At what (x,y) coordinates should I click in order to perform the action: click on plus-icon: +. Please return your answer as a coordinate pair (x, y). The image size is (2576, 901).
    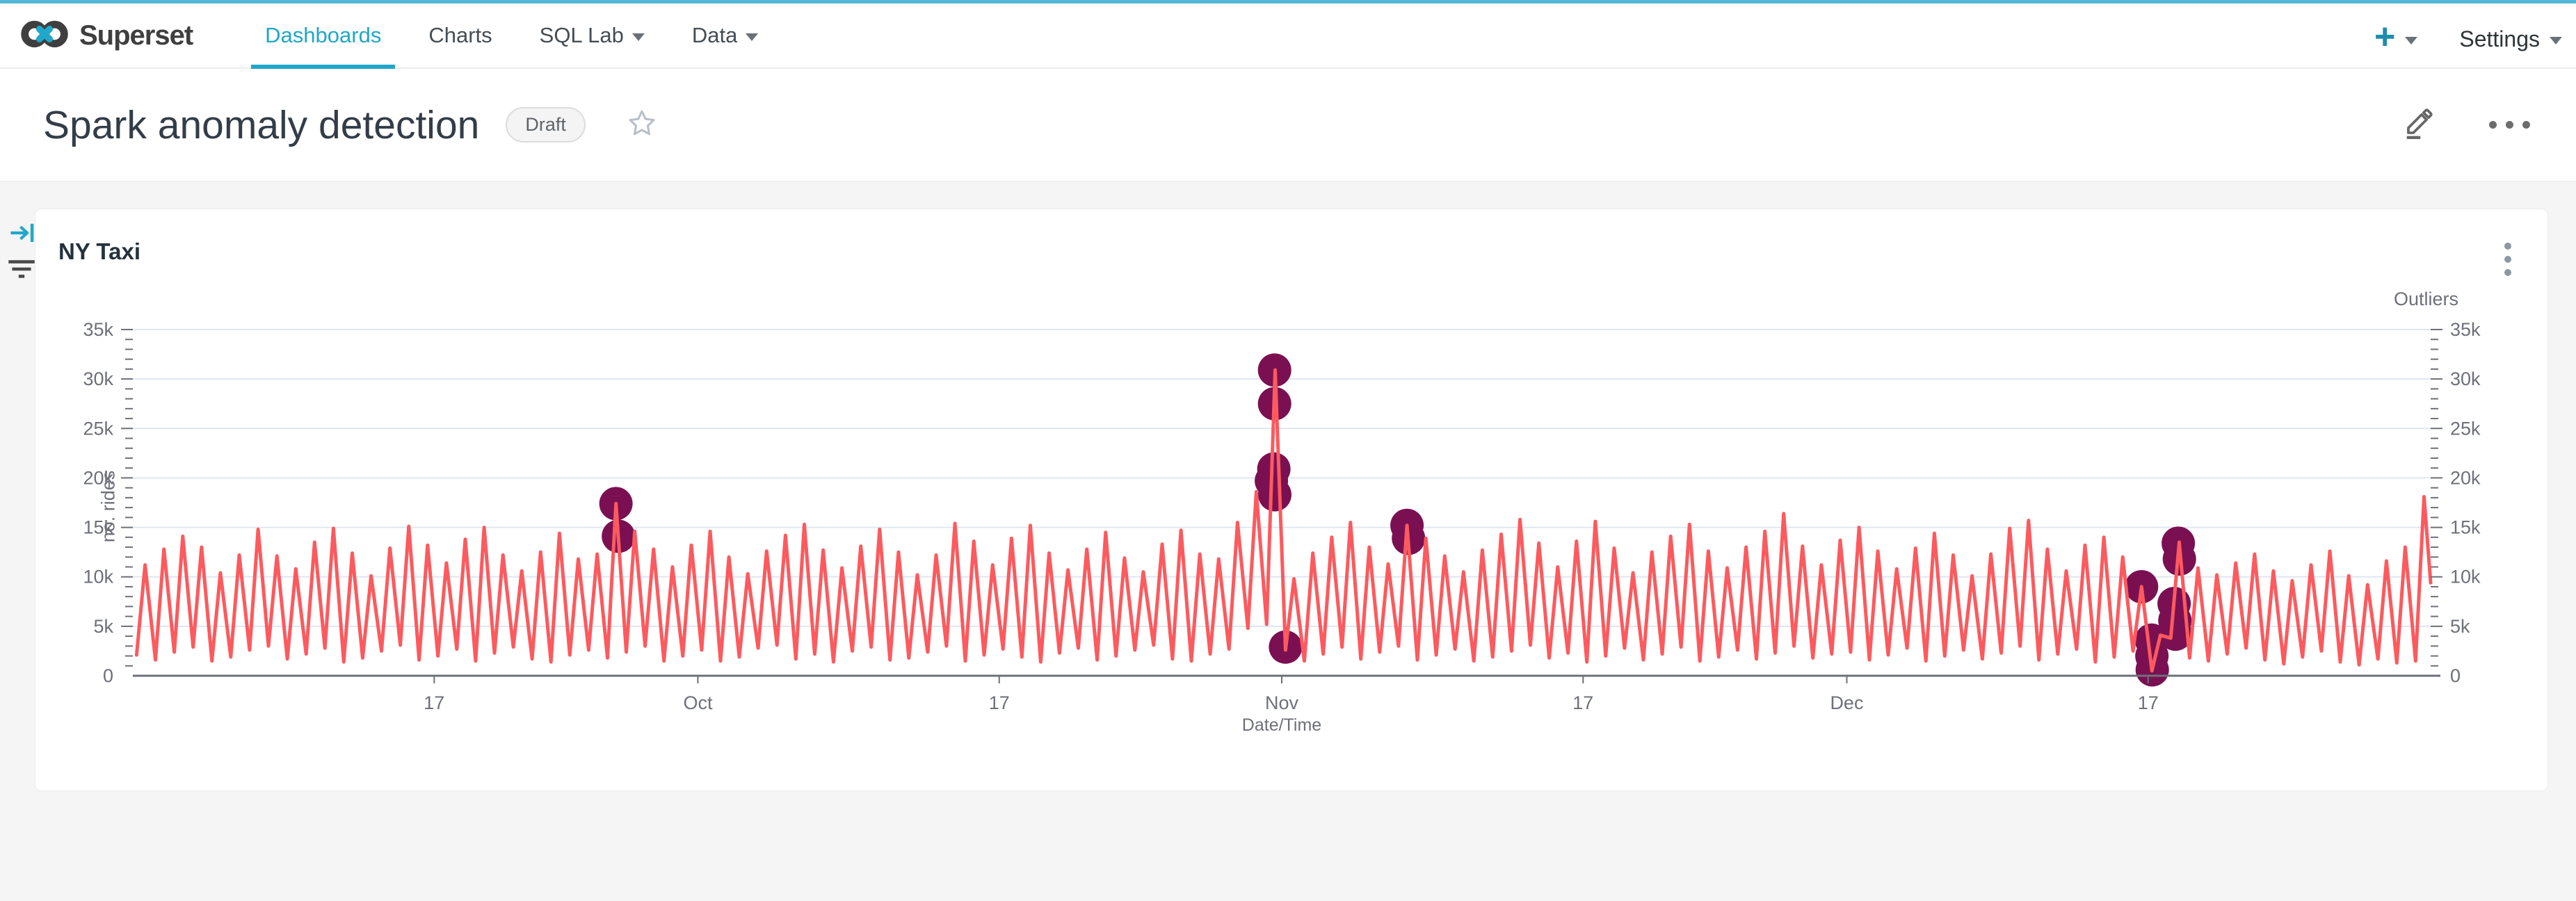
    Looking at the image, I should click on (2385, 37).